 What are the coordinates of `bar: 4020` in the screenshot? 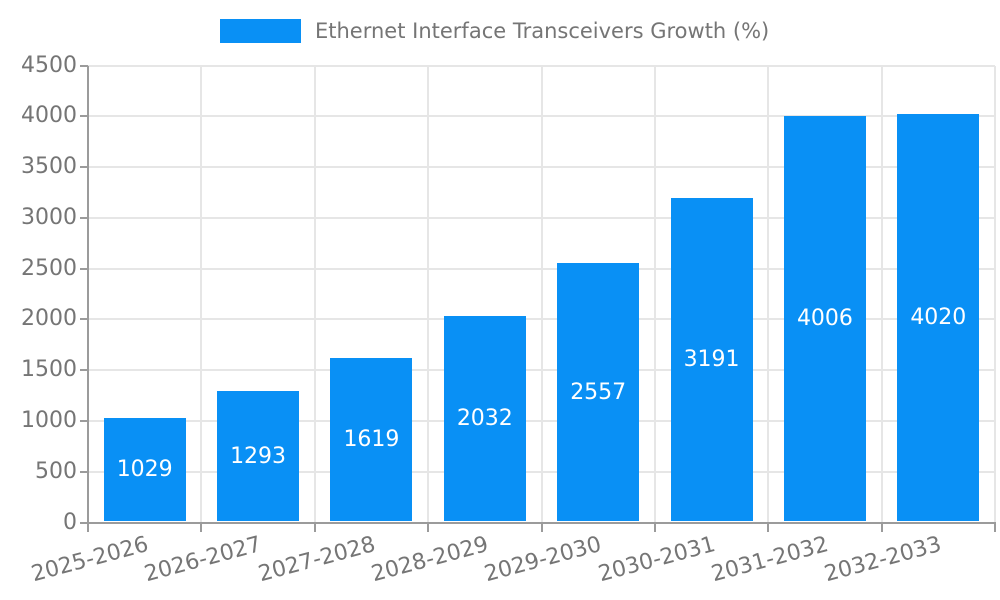 It's located at (938, 318).